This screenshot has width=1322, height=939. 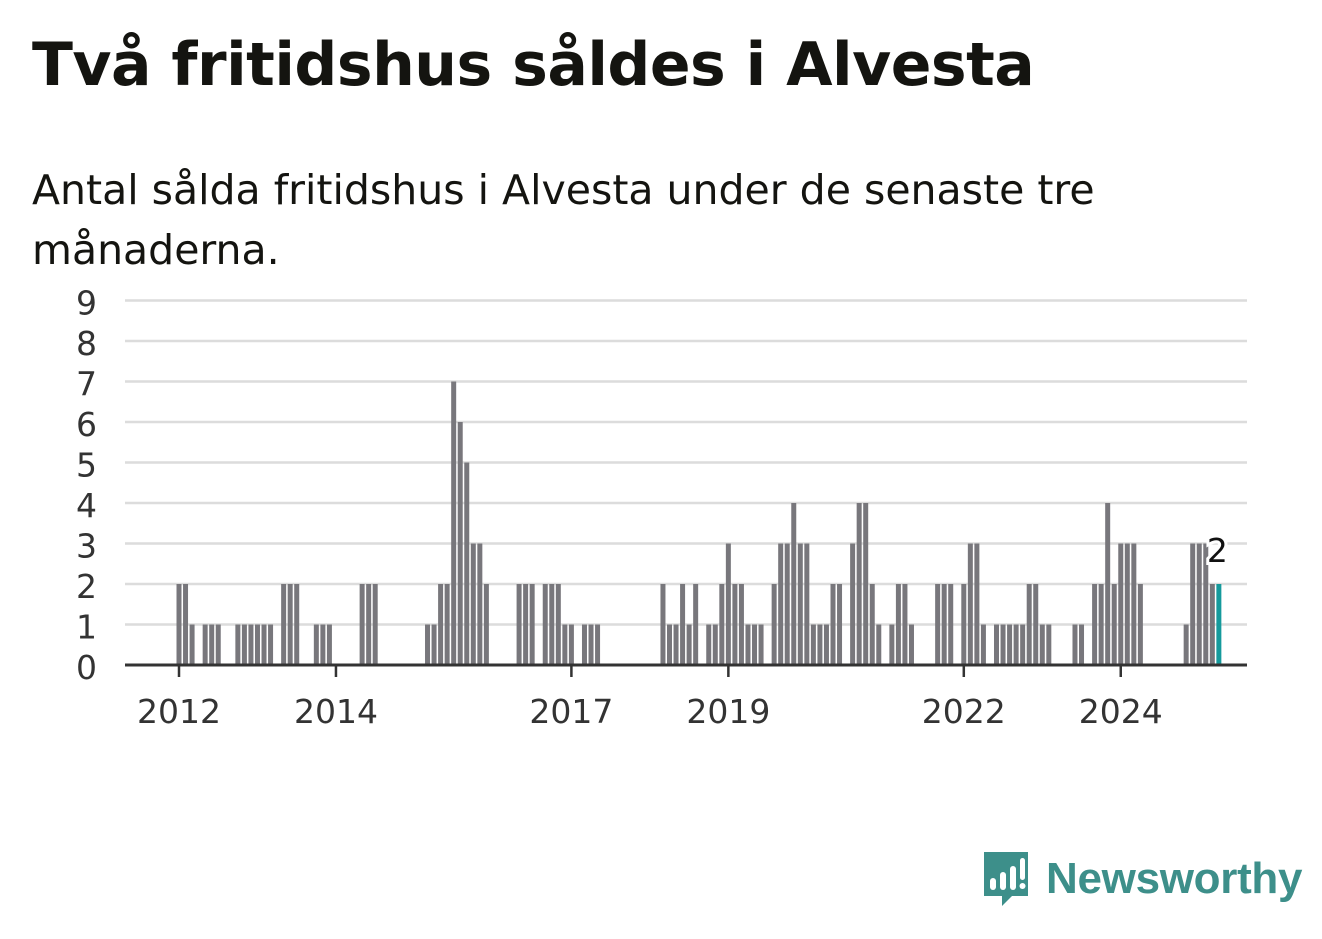 What do you see at coordinates (571, 711) in the screenshot?
I see `x-tick-label: 2017` at bounding box center [571, 711].